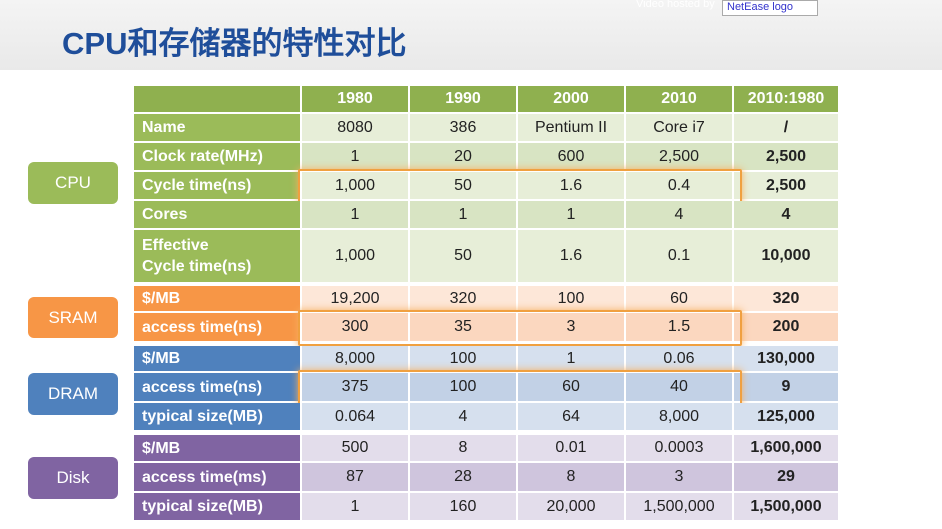  Describe the element at coordinates (356, 478) in the screenshot. I see `data-cell: 87` at that location.